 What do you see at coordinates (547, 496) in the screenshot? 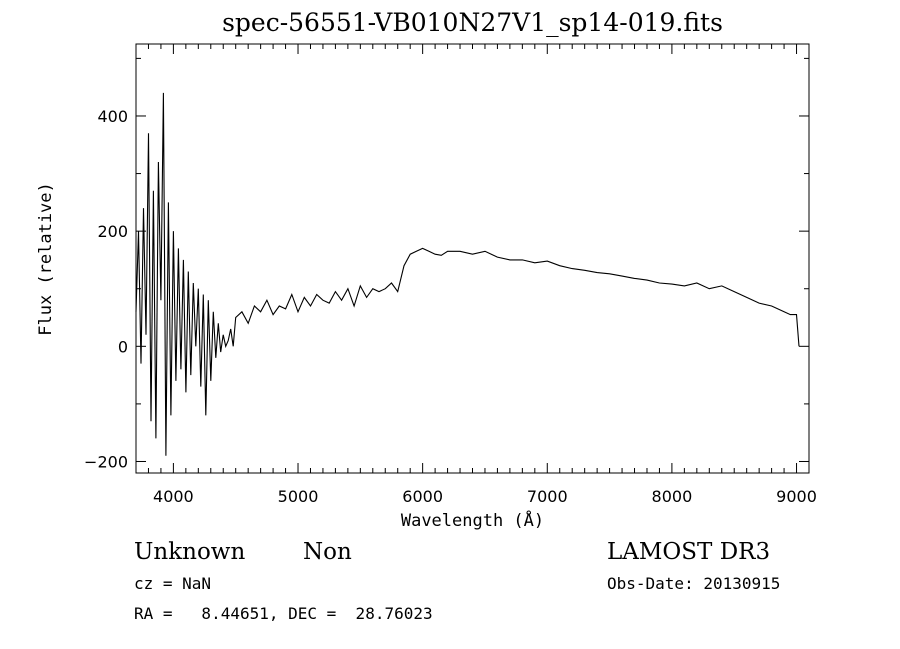
I see `x-tick-label: 7000` at bounding box center [547, 496].